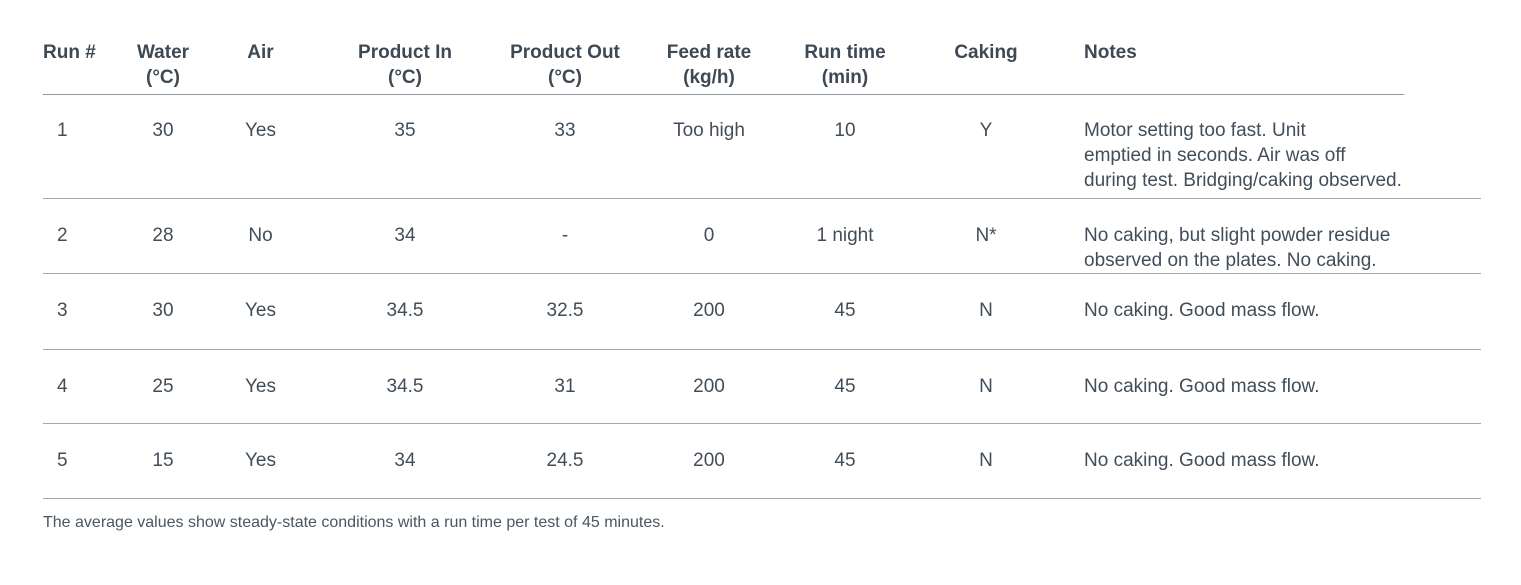  What do you see at coordinates (565, 460) in the screenshot?
I see `cell-product-out: 24.5` at bounding box center [565, 460].